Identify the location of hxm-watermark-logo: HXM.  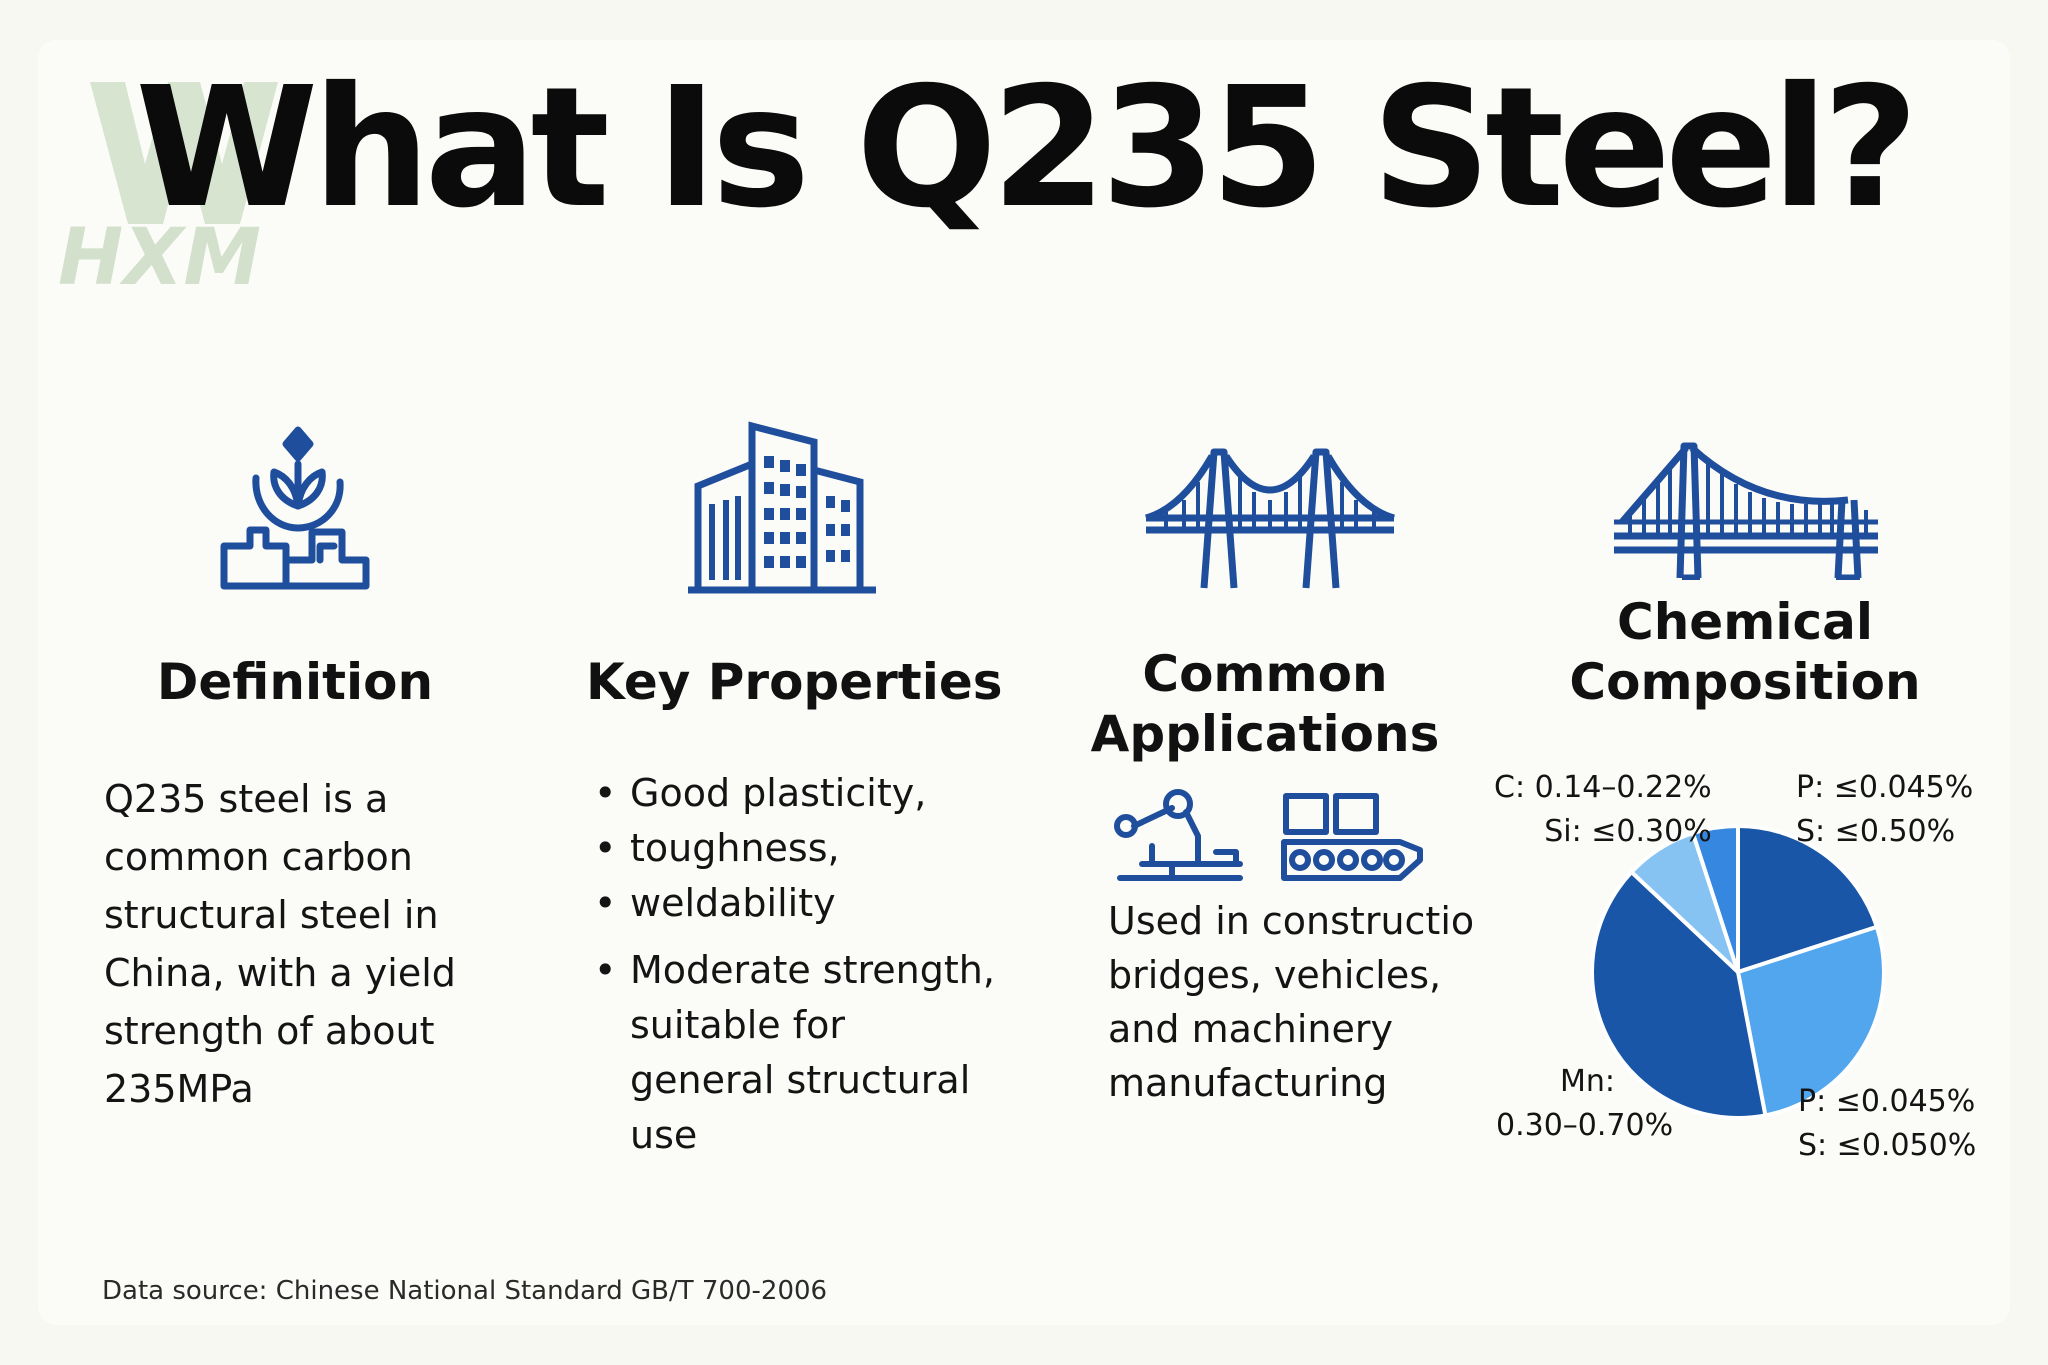
(168, 185).